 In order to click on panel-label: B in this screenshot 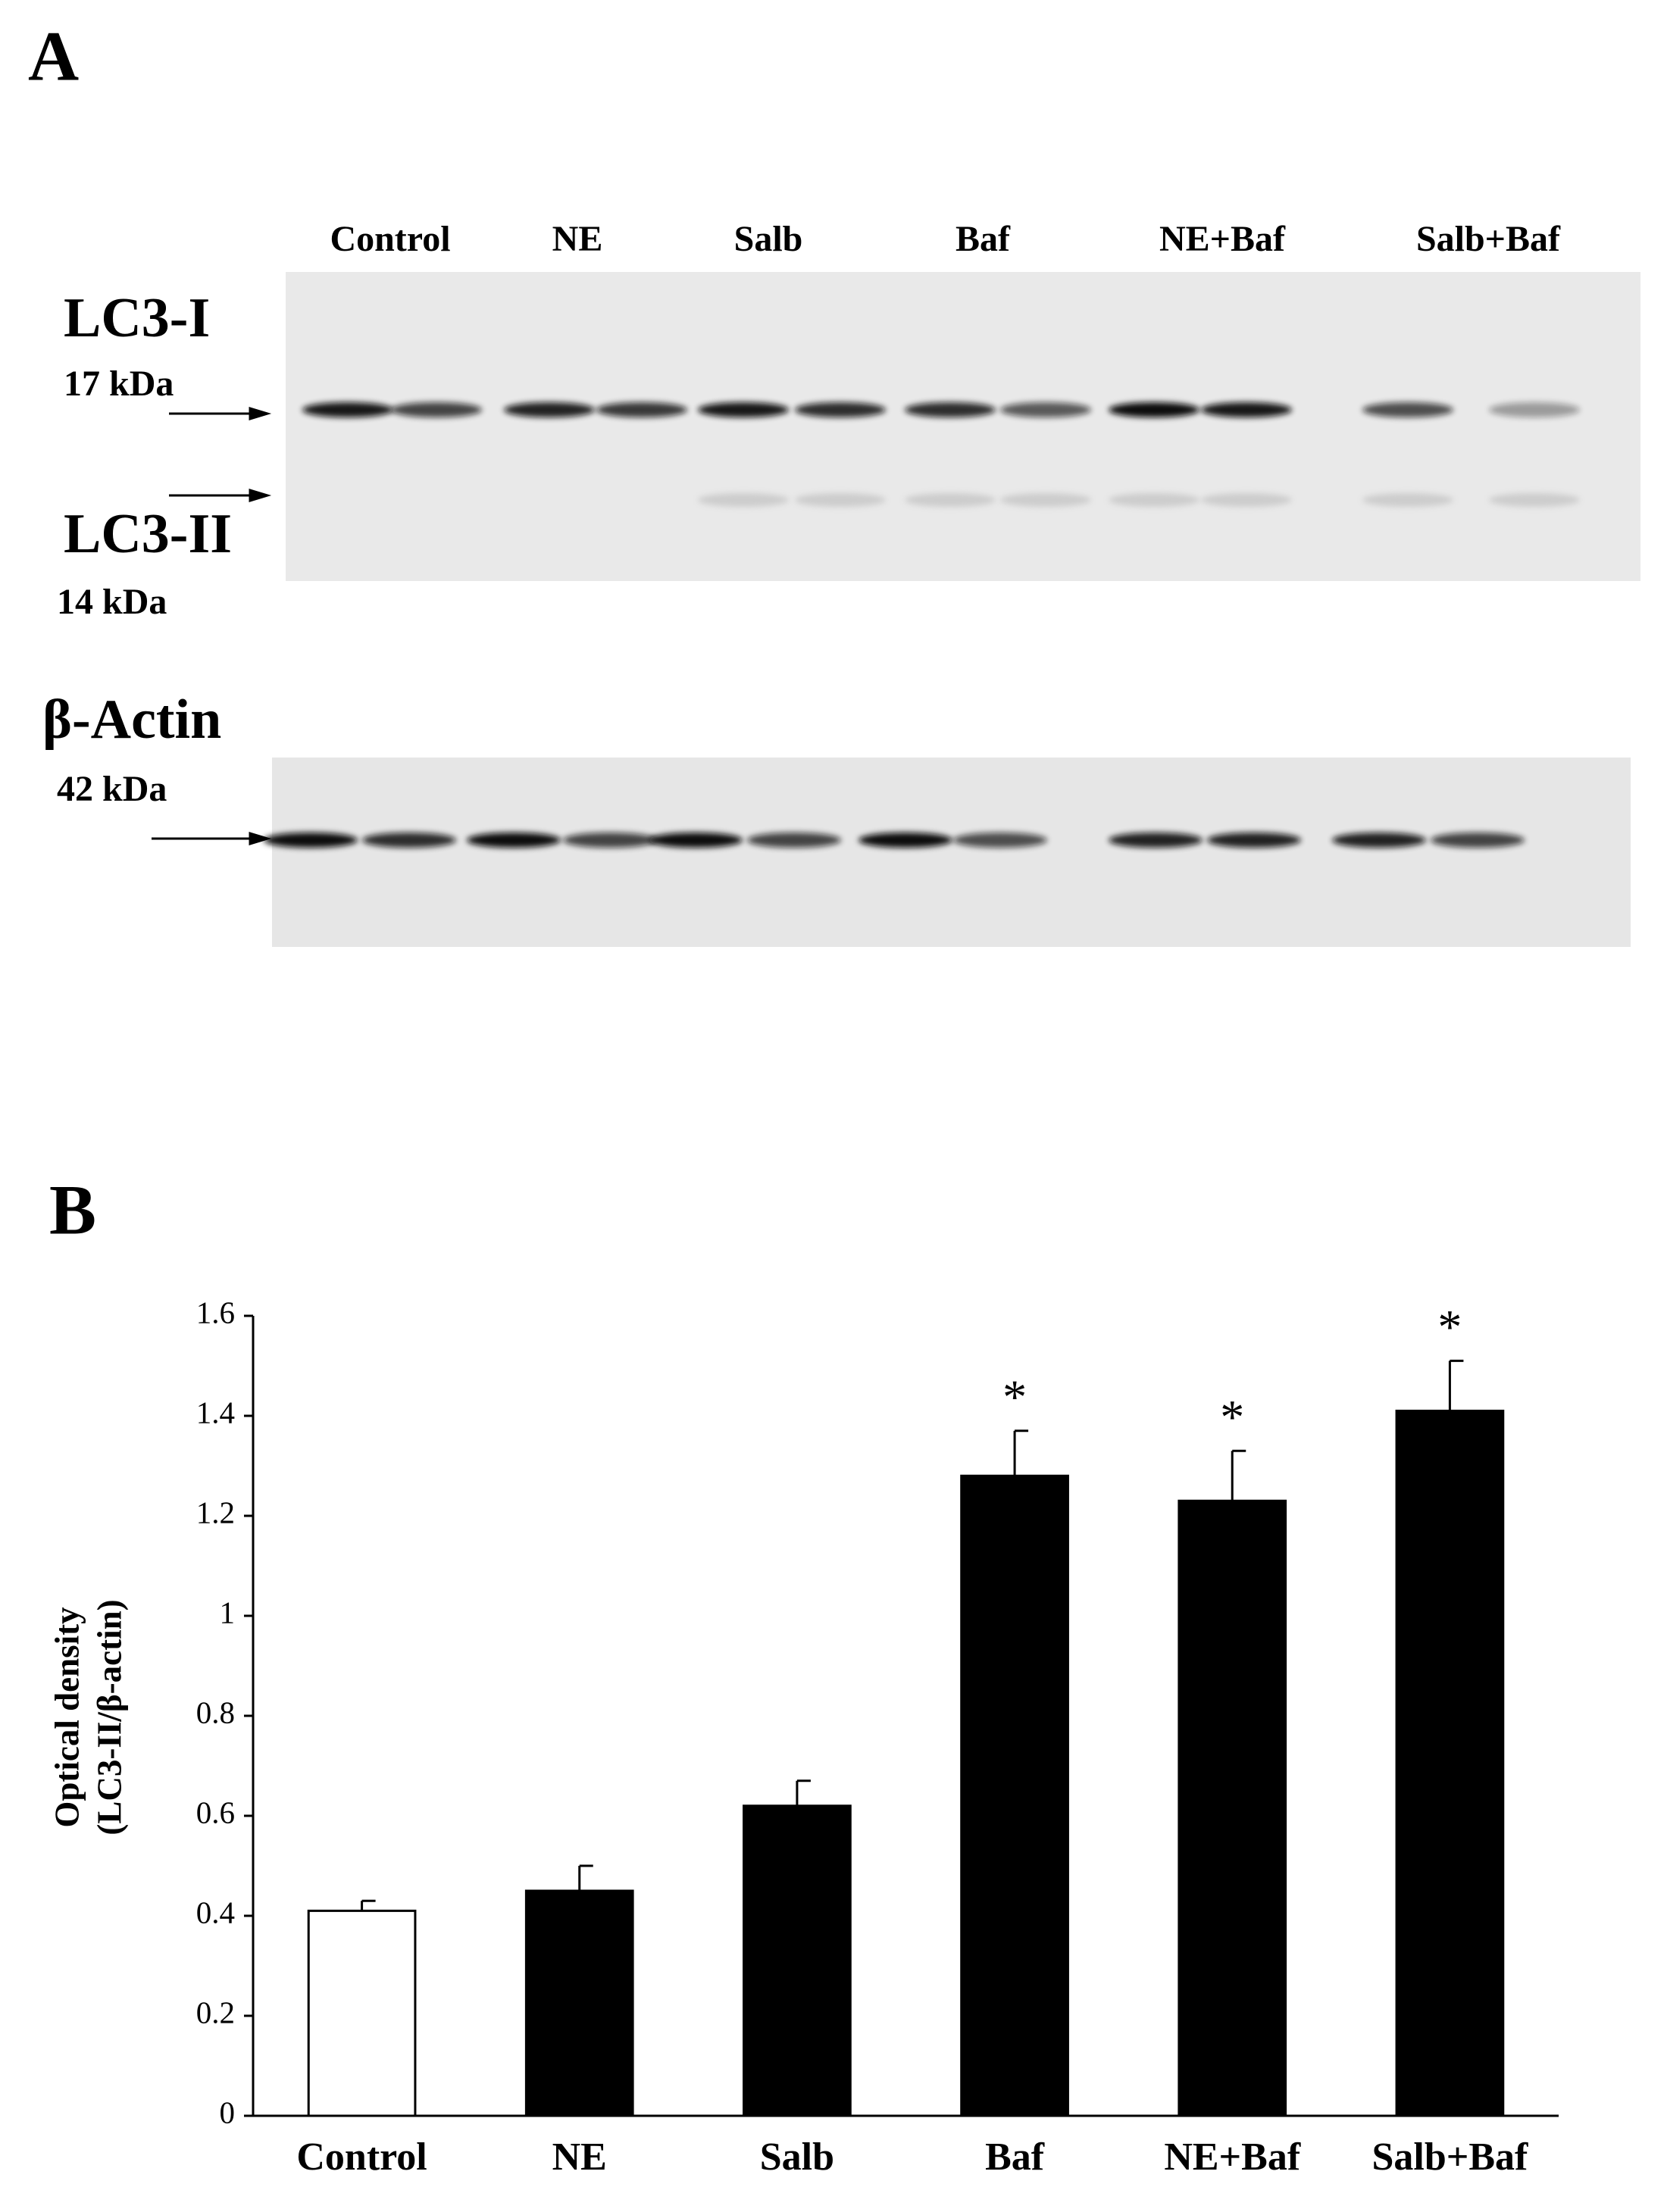, I will do `click(72, 1210)`.